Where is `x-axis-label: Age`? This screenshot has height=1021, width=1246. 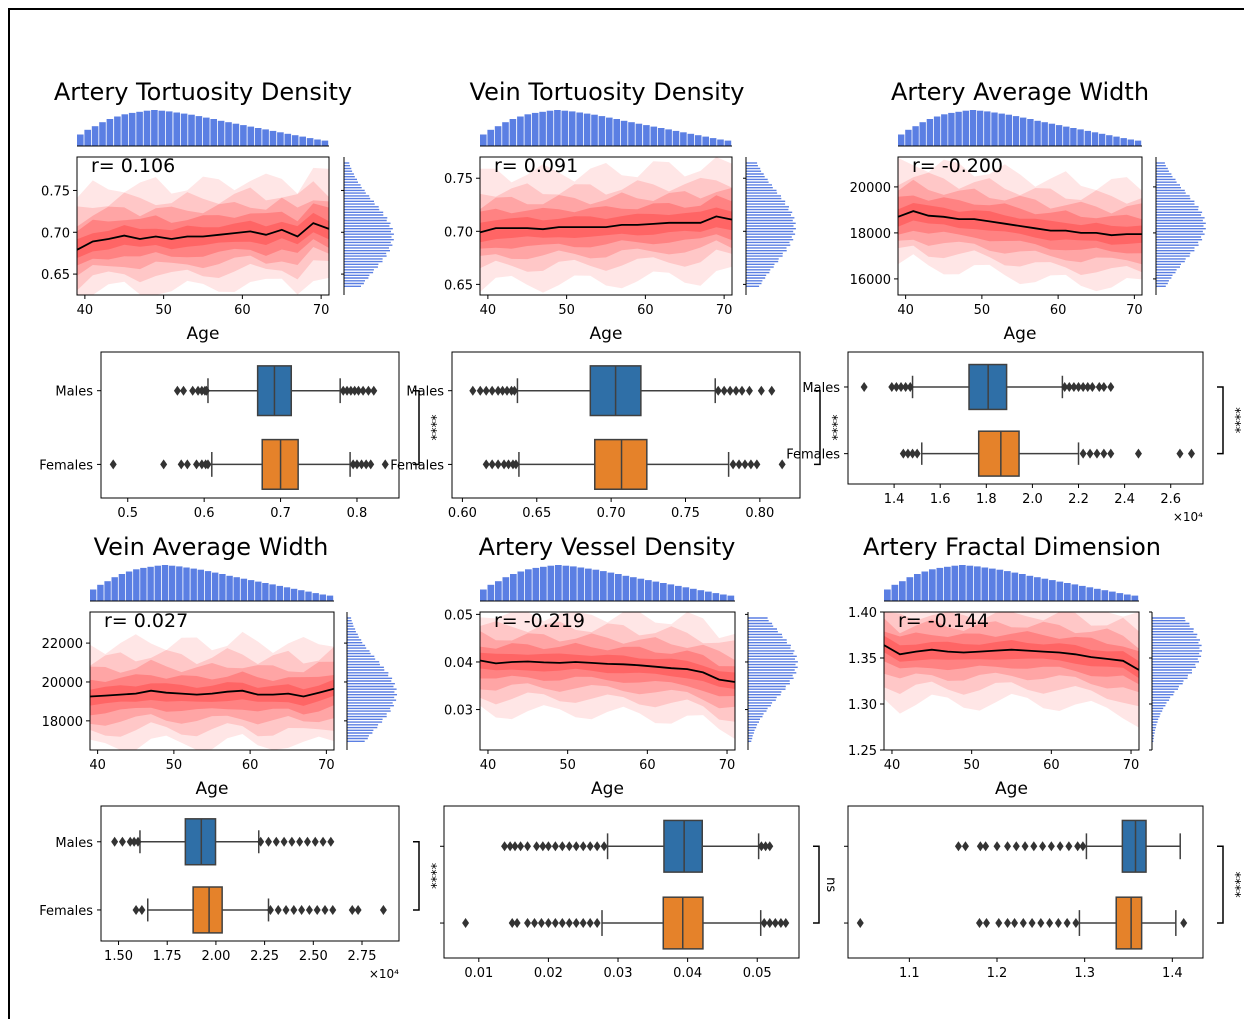 x-axis-label: Age is located at coordinates (606, 334).